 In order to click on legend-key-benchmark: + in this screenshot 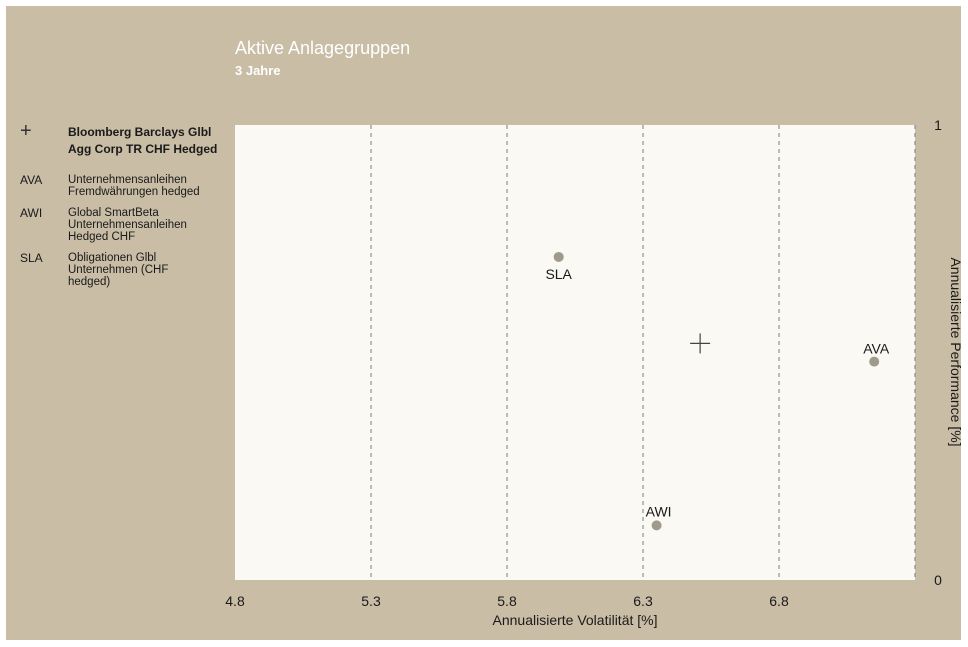, I will do `click(26, 131)`.